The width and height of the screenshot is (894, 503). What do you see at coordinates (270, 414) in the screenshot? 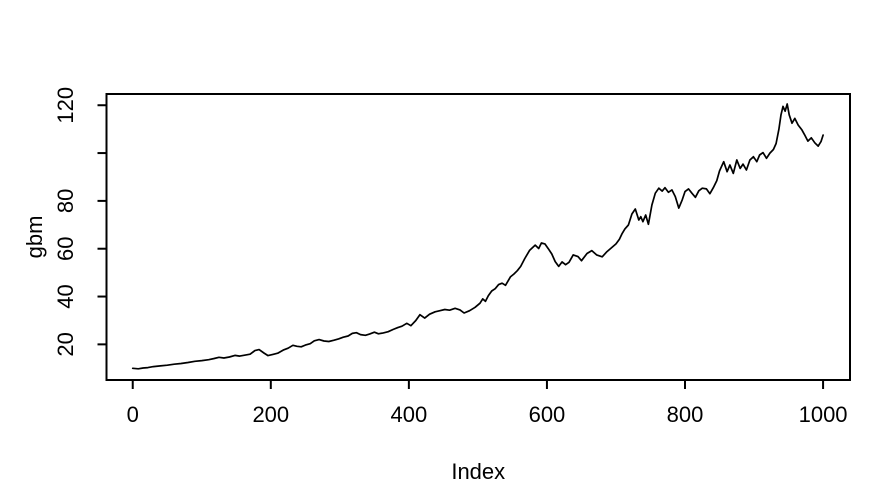
I see `x-tick-label: 200` at bounding box center [270, 414].